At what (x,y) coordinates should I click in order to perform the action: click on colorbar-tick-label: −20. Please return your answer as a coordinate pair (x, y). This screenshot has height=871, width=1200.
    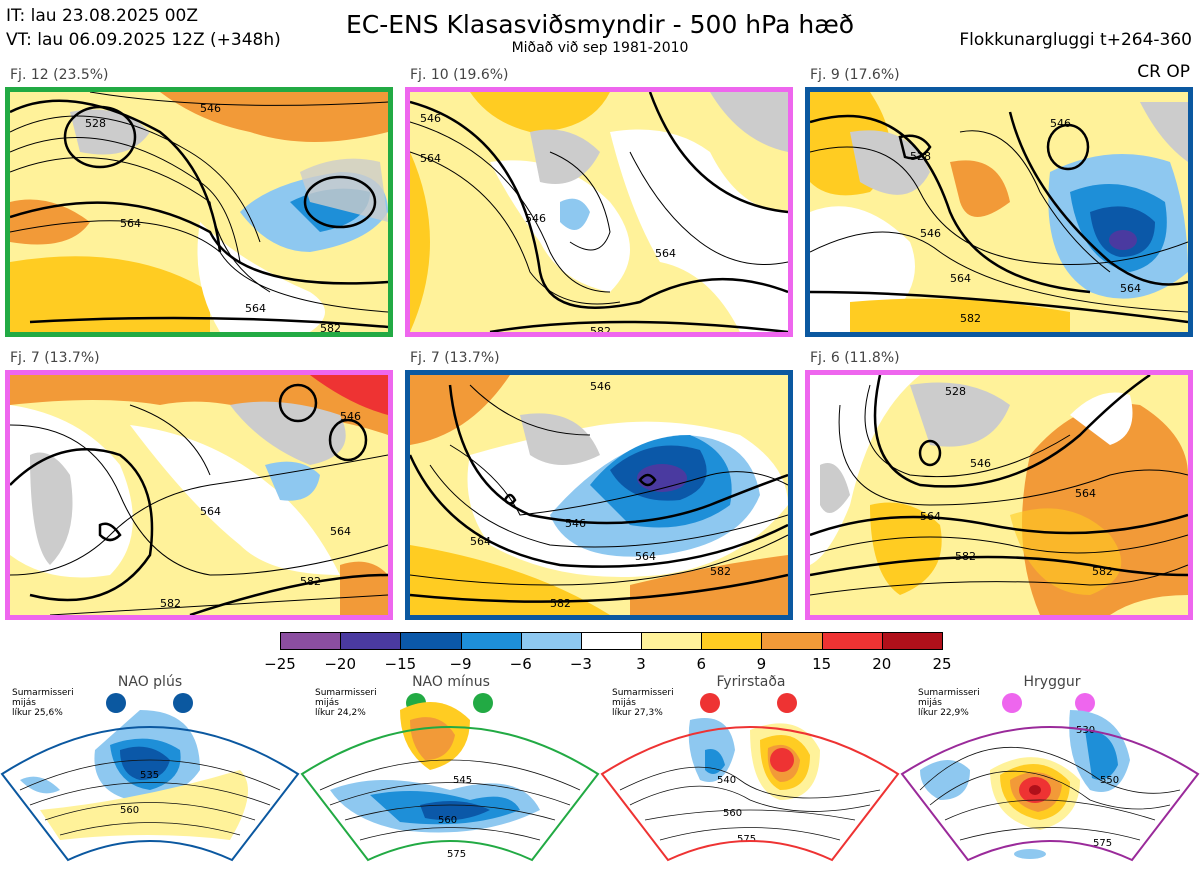
    Looking at the image, I should click on (340, 664).